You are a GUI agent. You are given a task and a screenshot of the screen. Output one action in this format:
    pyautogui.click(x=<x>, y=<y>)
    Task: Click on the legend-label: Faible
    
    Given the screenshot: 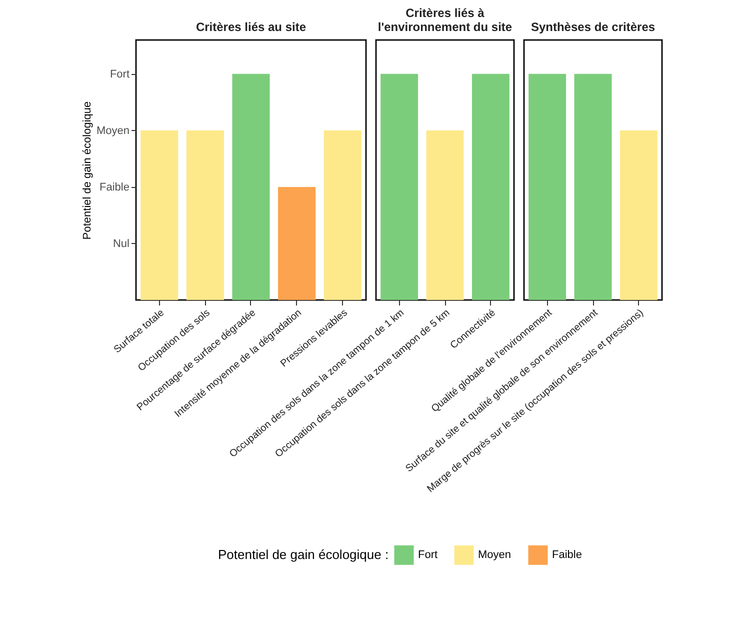 What is the action you would take?
    pyautogui.click(x=567, y=555)
    